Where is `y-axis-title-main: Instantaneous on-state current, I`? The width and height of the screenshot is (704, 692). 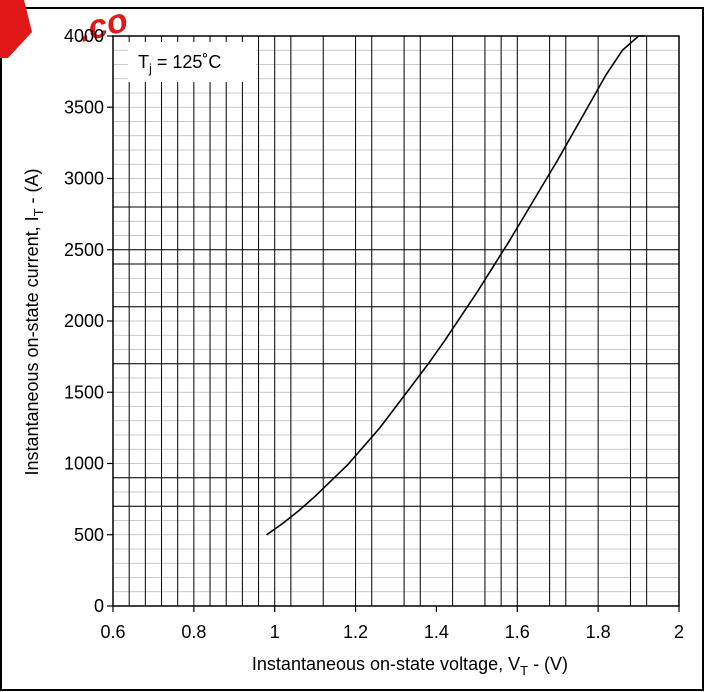 y-axis-title-main: Instantaneous on-state current, I is located at coordinates (32, 345).